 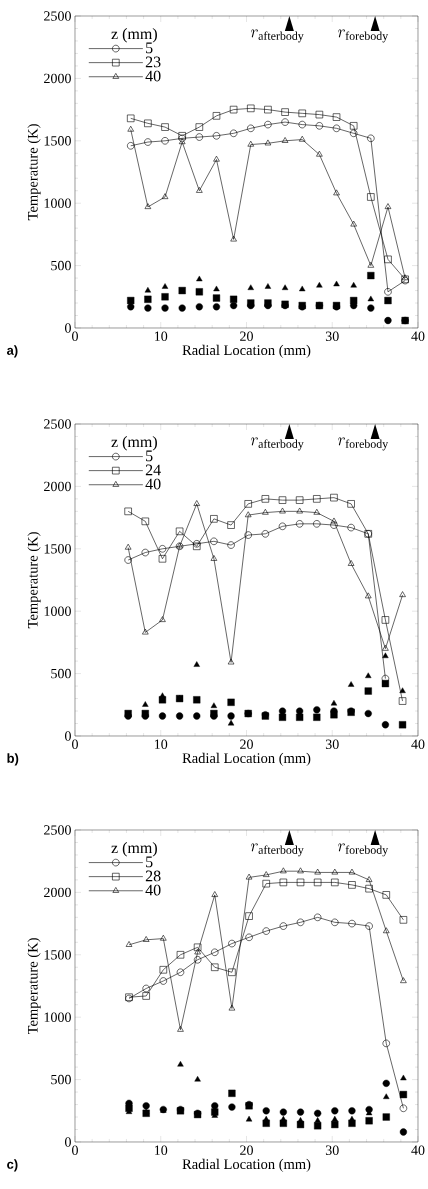 I want to click on legend-label: 24, so click(x=153, y=470).